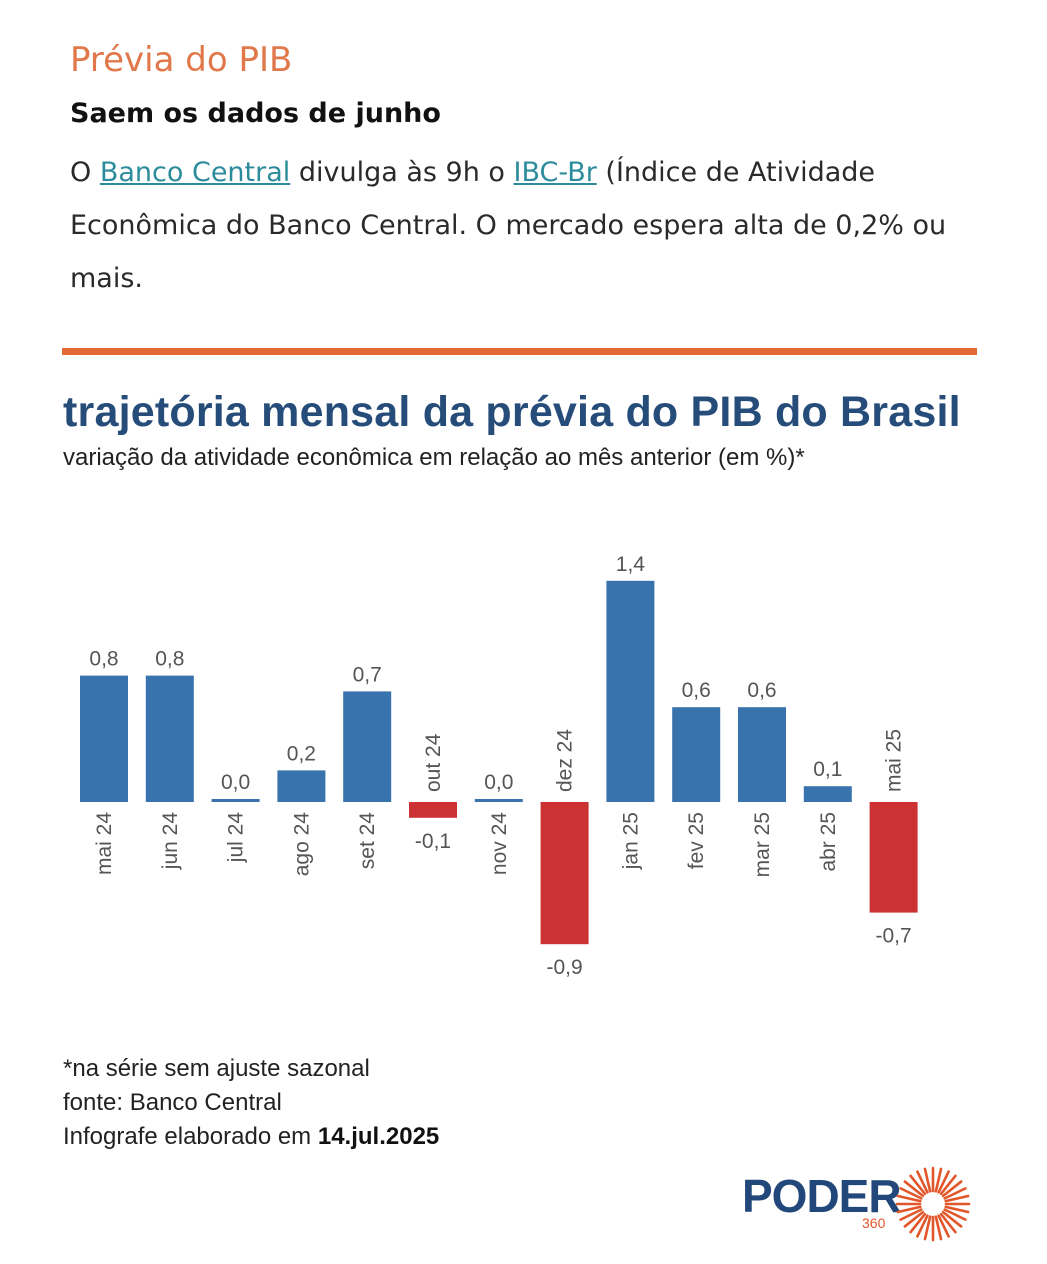  What do you see at coordinates (894, 936) in the screenshot?
I see `value-label: -0,7` at bounding box center [894, 936].